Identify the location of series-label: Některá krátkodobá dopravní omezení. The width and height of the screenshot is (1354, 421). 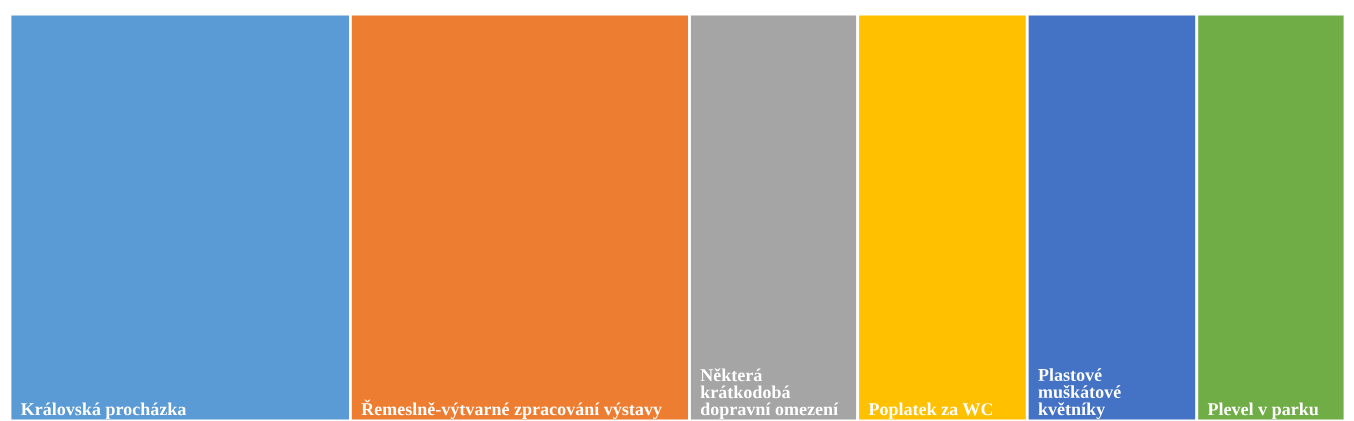
(769, 393).